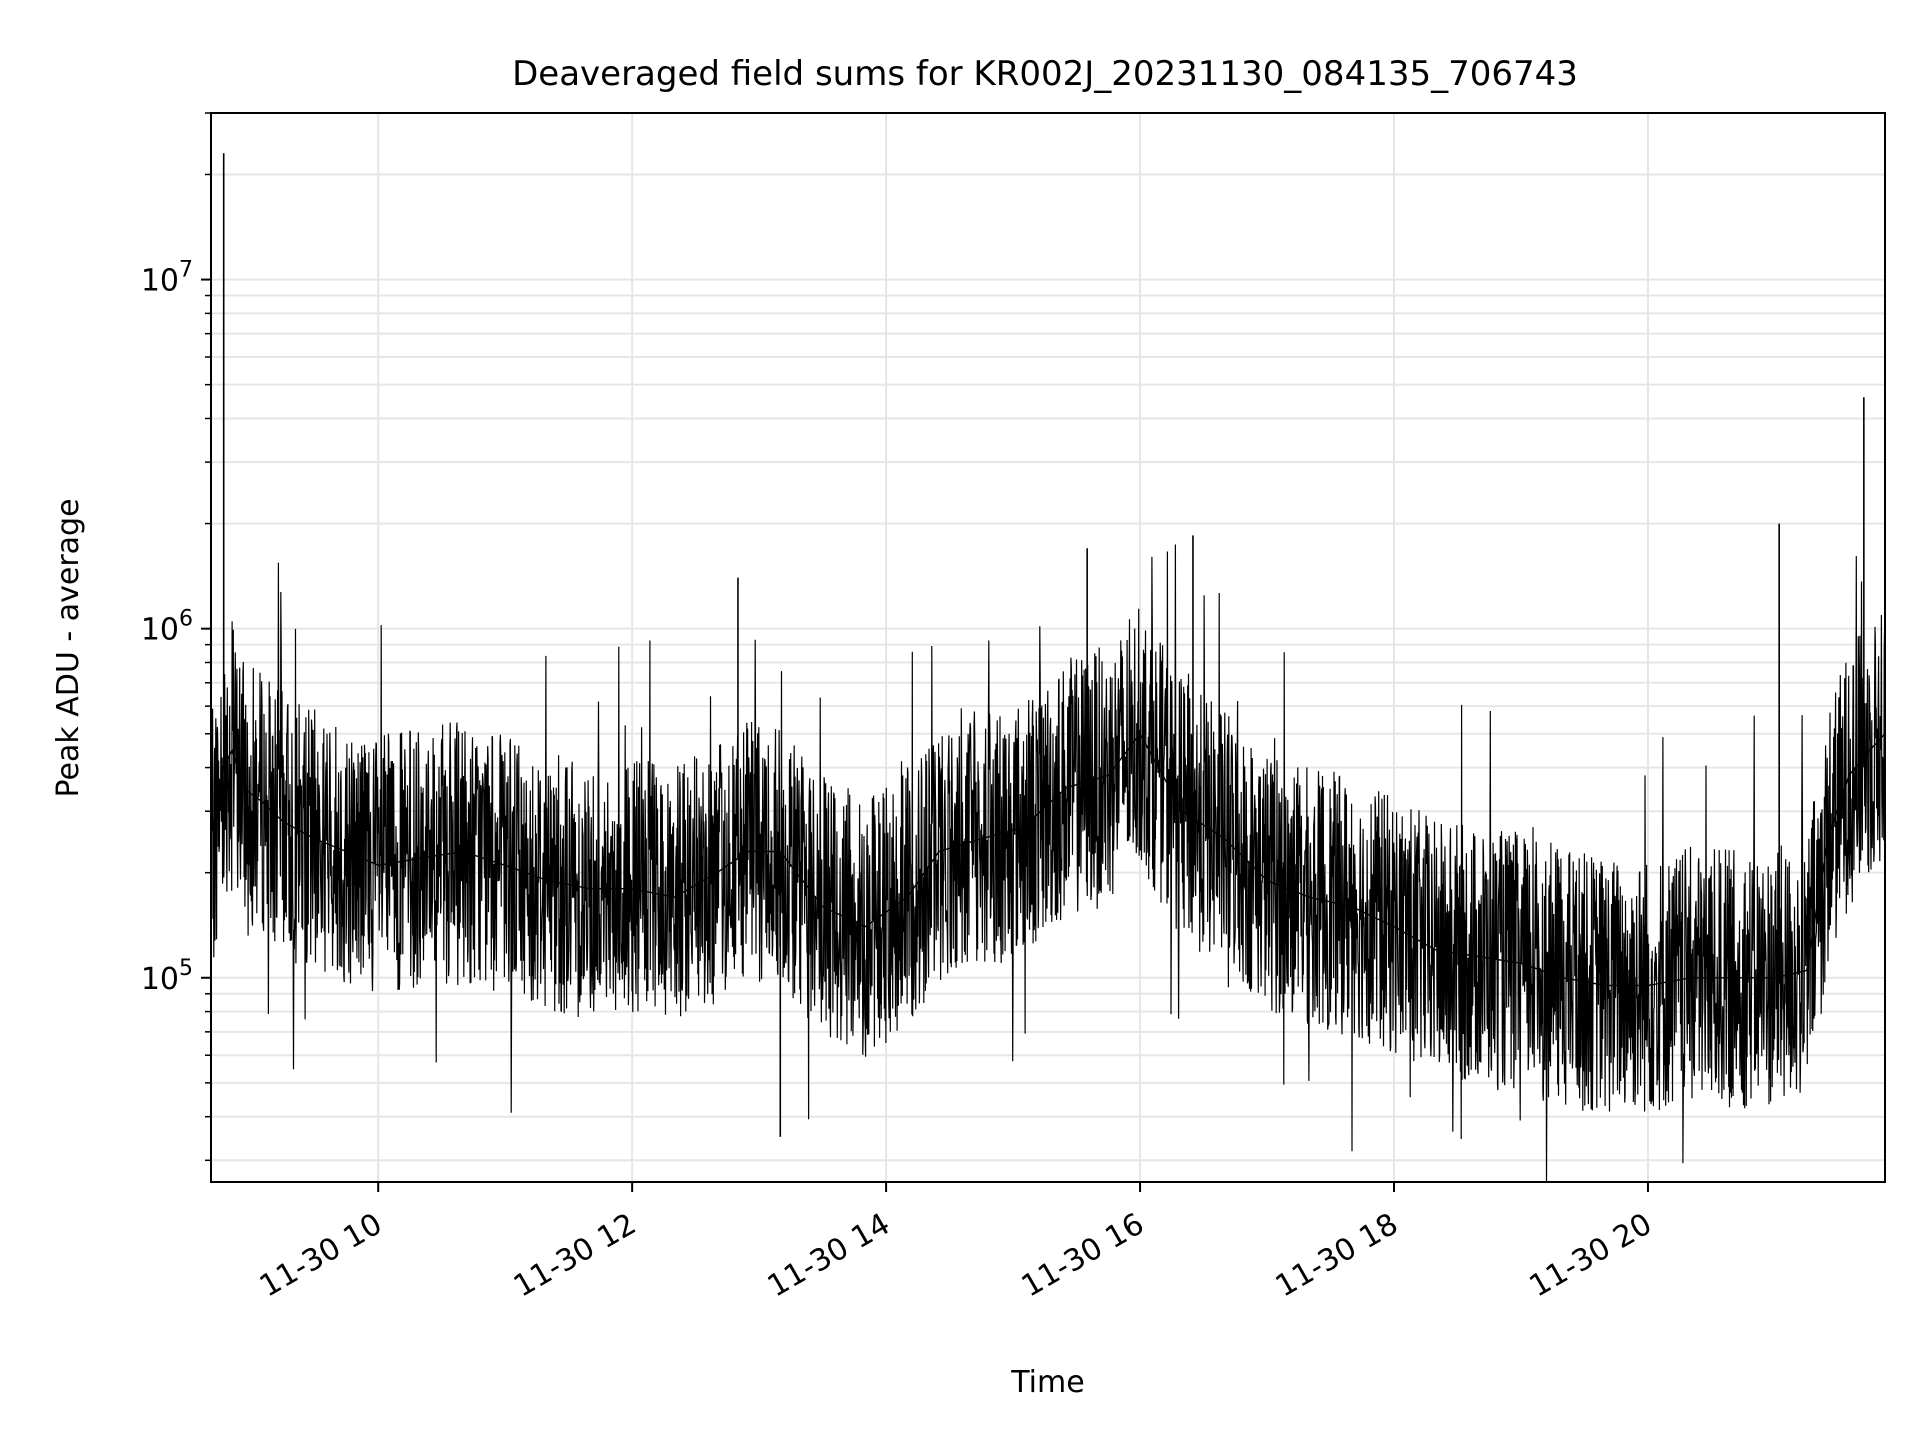 The width and height of the screenshot is (1920, 1440). Describe the element at coordinates (1591, 1256) in the screenshot. I see `x-tick-label: 11-30 20` at that location.